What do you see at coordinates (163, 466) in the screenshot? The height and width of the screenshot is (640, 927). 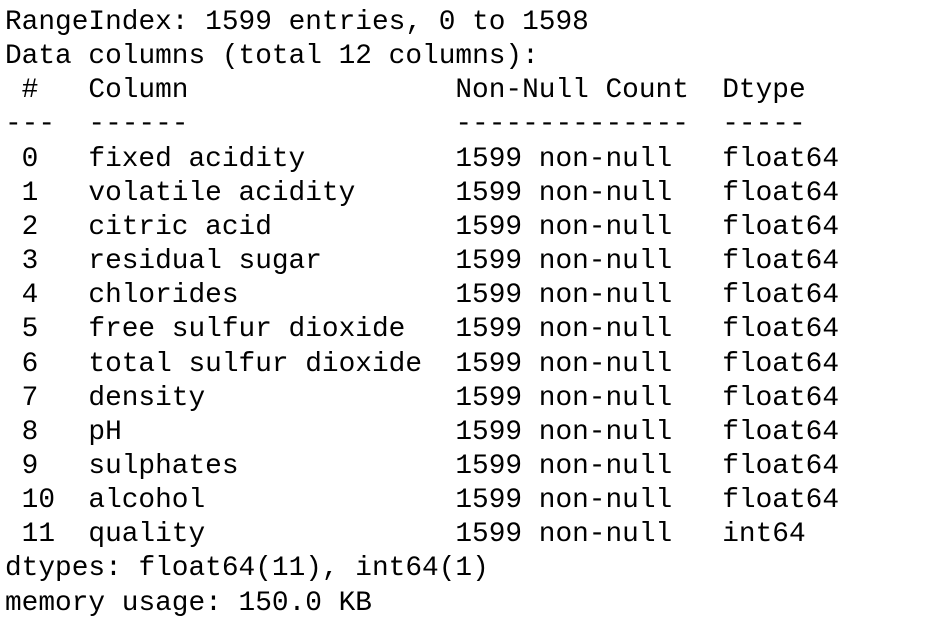 I see `table-cell: sulphates` at bounding box center [163, 466].